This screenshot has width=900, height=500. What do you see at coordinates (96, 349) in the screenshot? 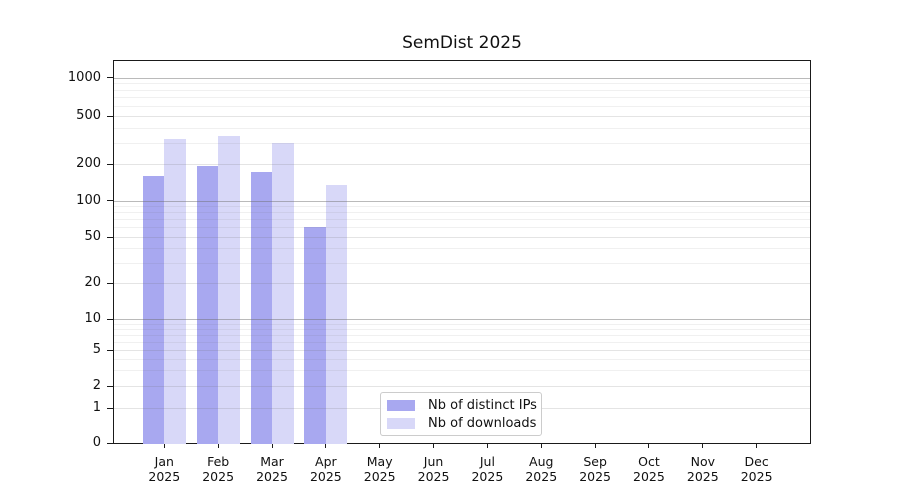
I see `y-tick-label: 5` at bounding box center [96, 349].